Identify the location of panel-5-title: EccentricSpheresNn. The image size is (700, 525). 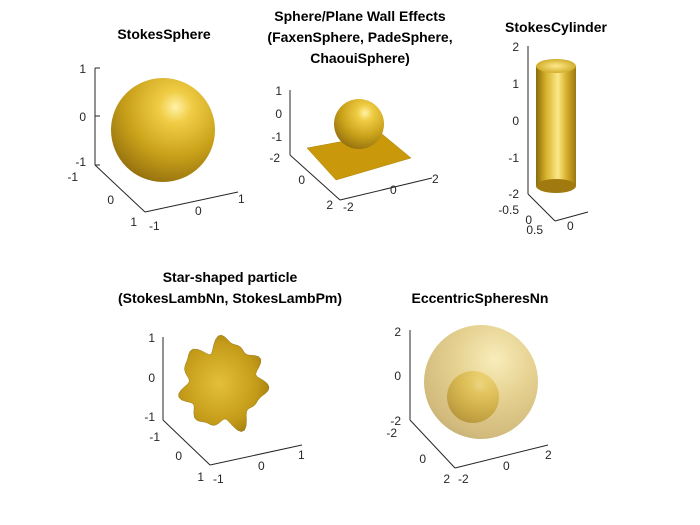
(480, 298).